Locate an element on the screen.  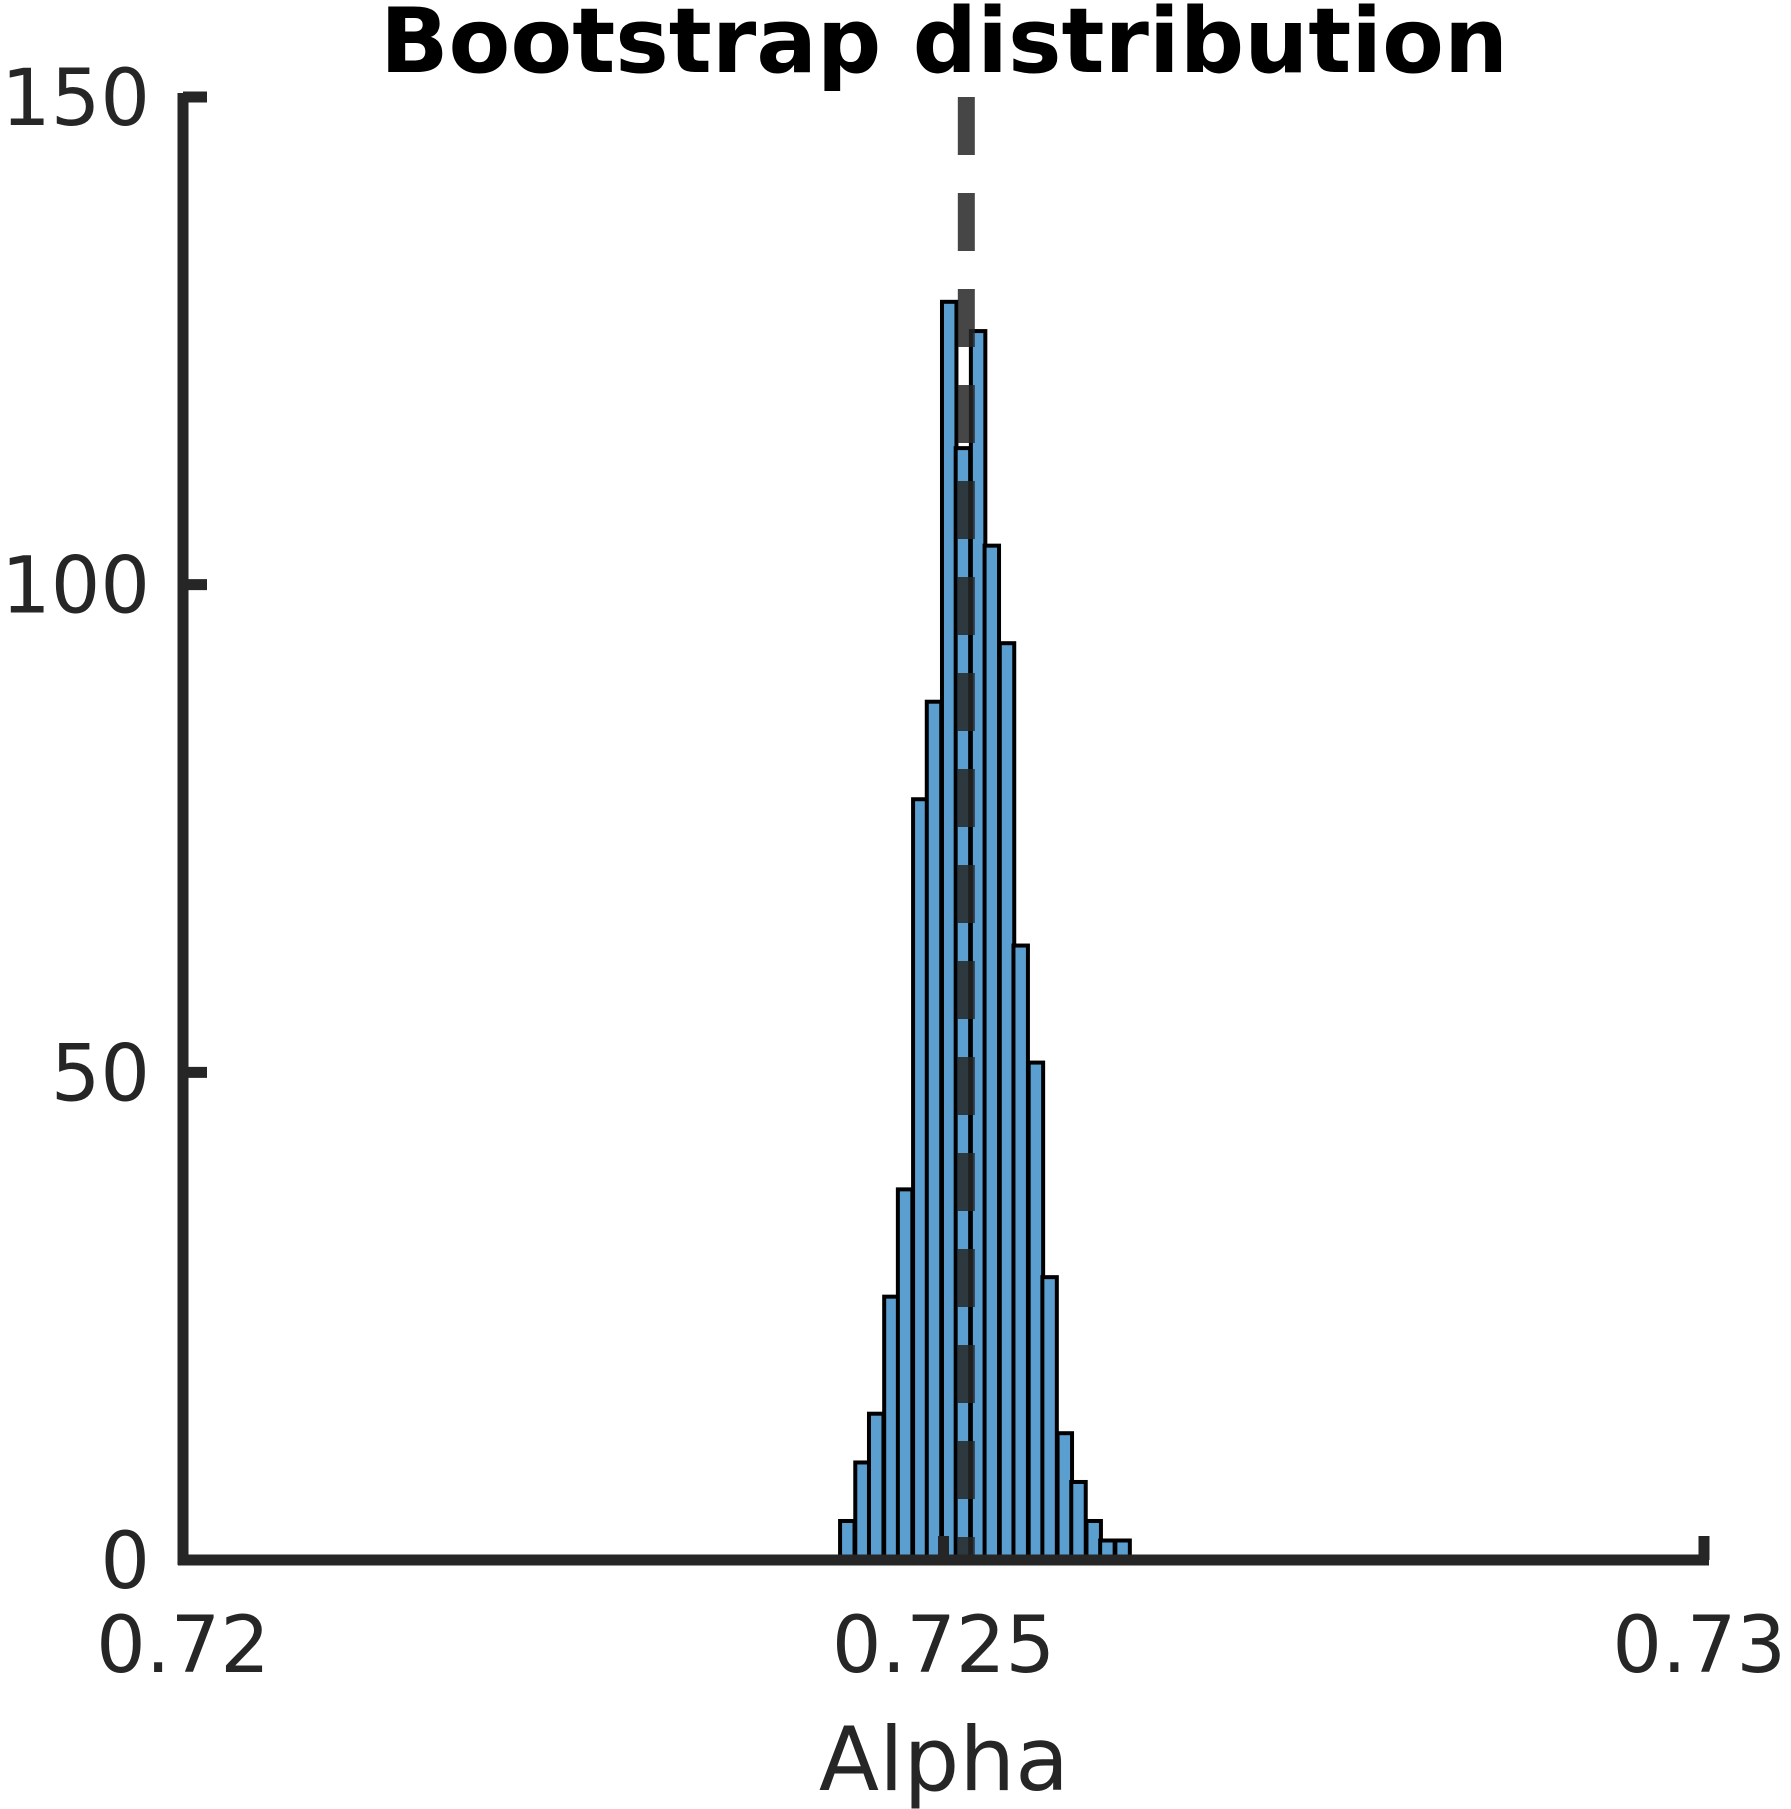
x-tick-label: 0.72 is located at coordinates (183, 1646).